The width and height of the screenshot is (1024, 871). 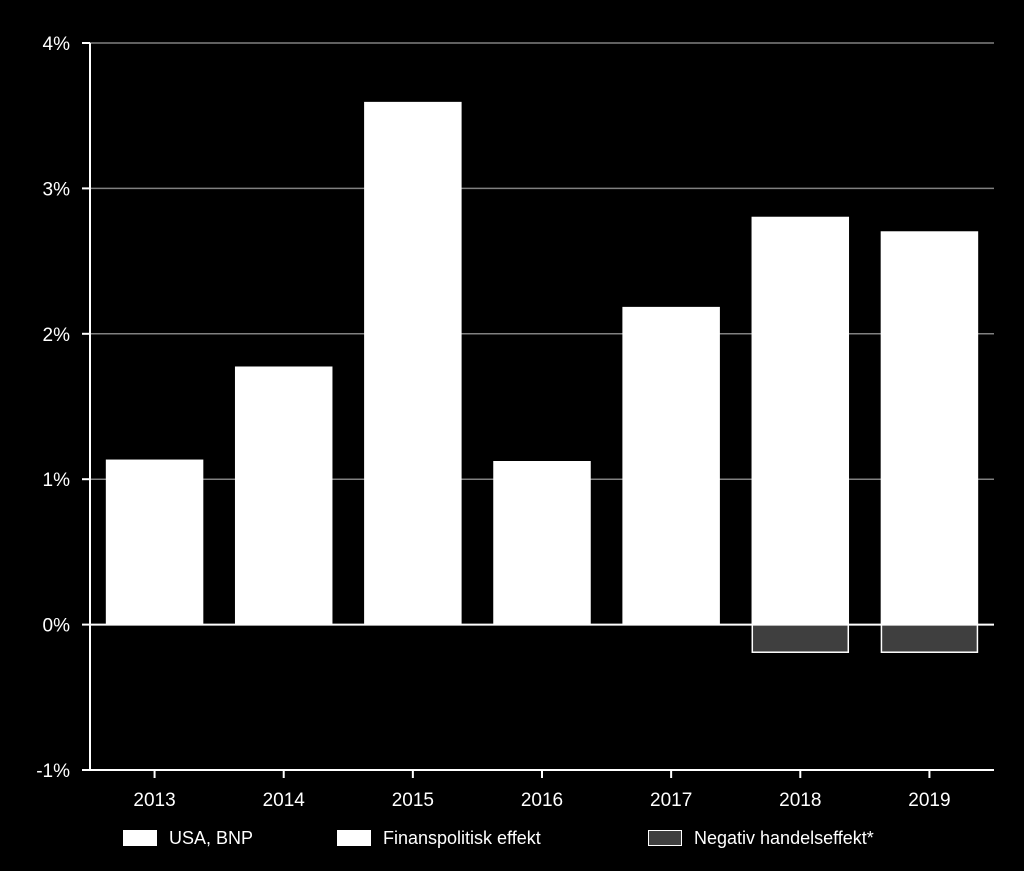 I want to click on y-tick-label: 1%, so click(x=57, y=480).